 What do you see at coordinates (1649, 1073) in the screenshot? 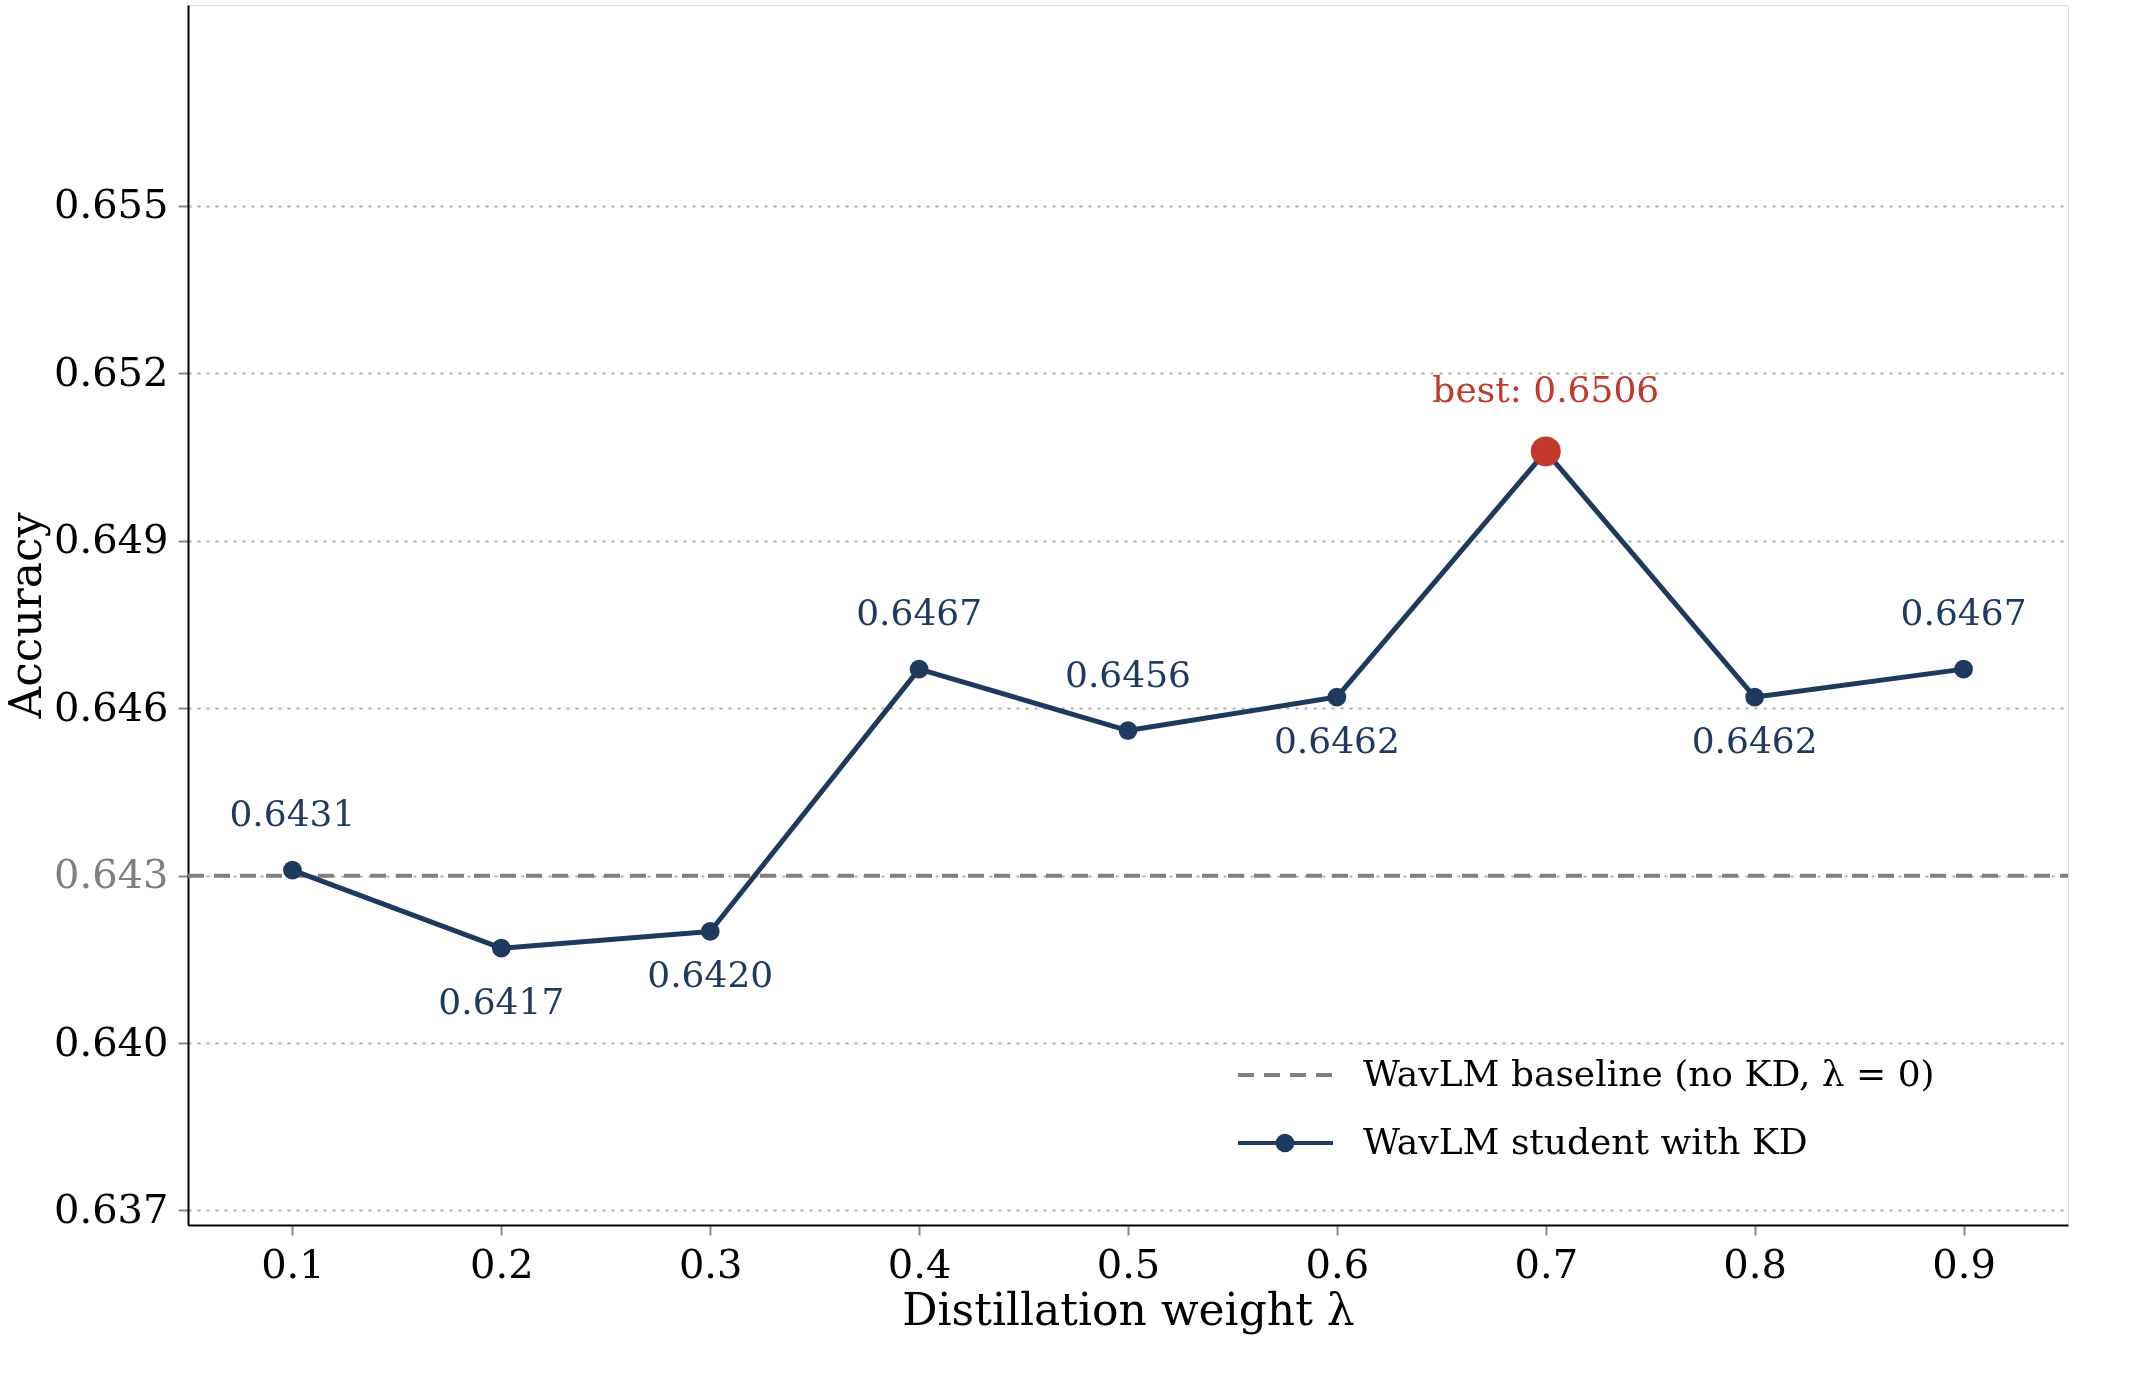
I see `legend-label: WavLM baseline (no KD, λ = 0)` at bounding box center [1649, 1073].